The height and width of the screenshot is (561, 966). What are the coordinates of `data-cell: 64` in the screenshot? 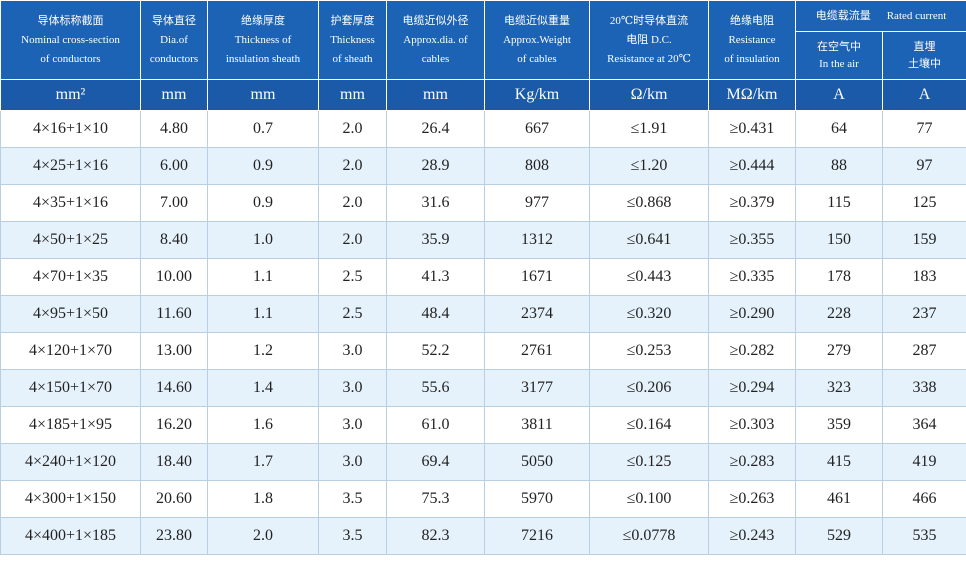 It's located at (839, 129).